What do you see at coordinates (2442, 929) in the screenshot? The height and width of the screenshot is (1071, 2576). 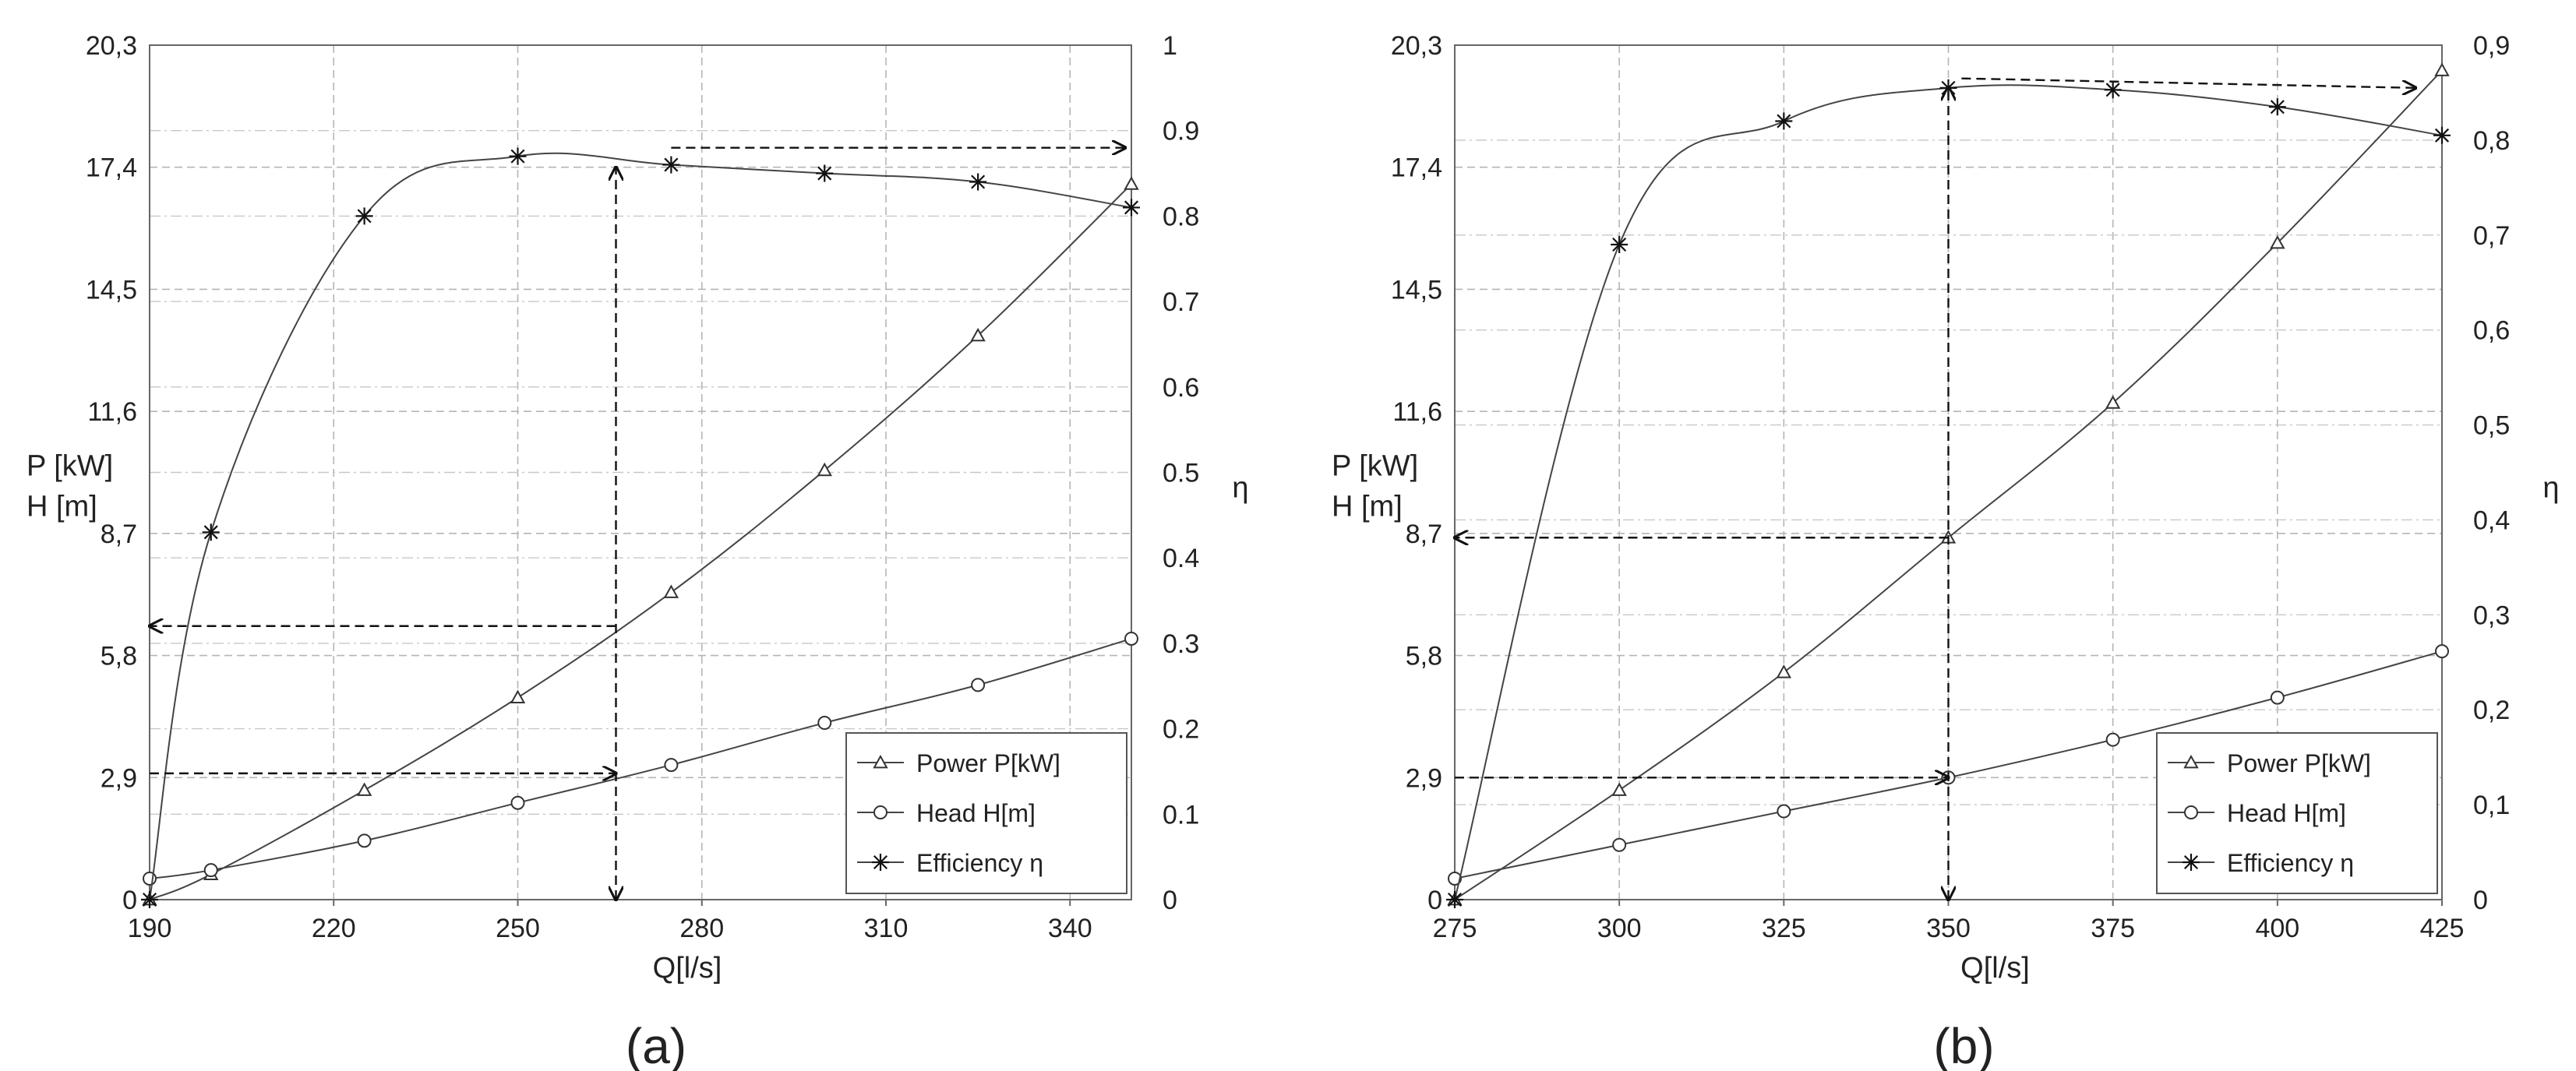 I see `x-tick-label: 425` at bounding box center [2442, 929].